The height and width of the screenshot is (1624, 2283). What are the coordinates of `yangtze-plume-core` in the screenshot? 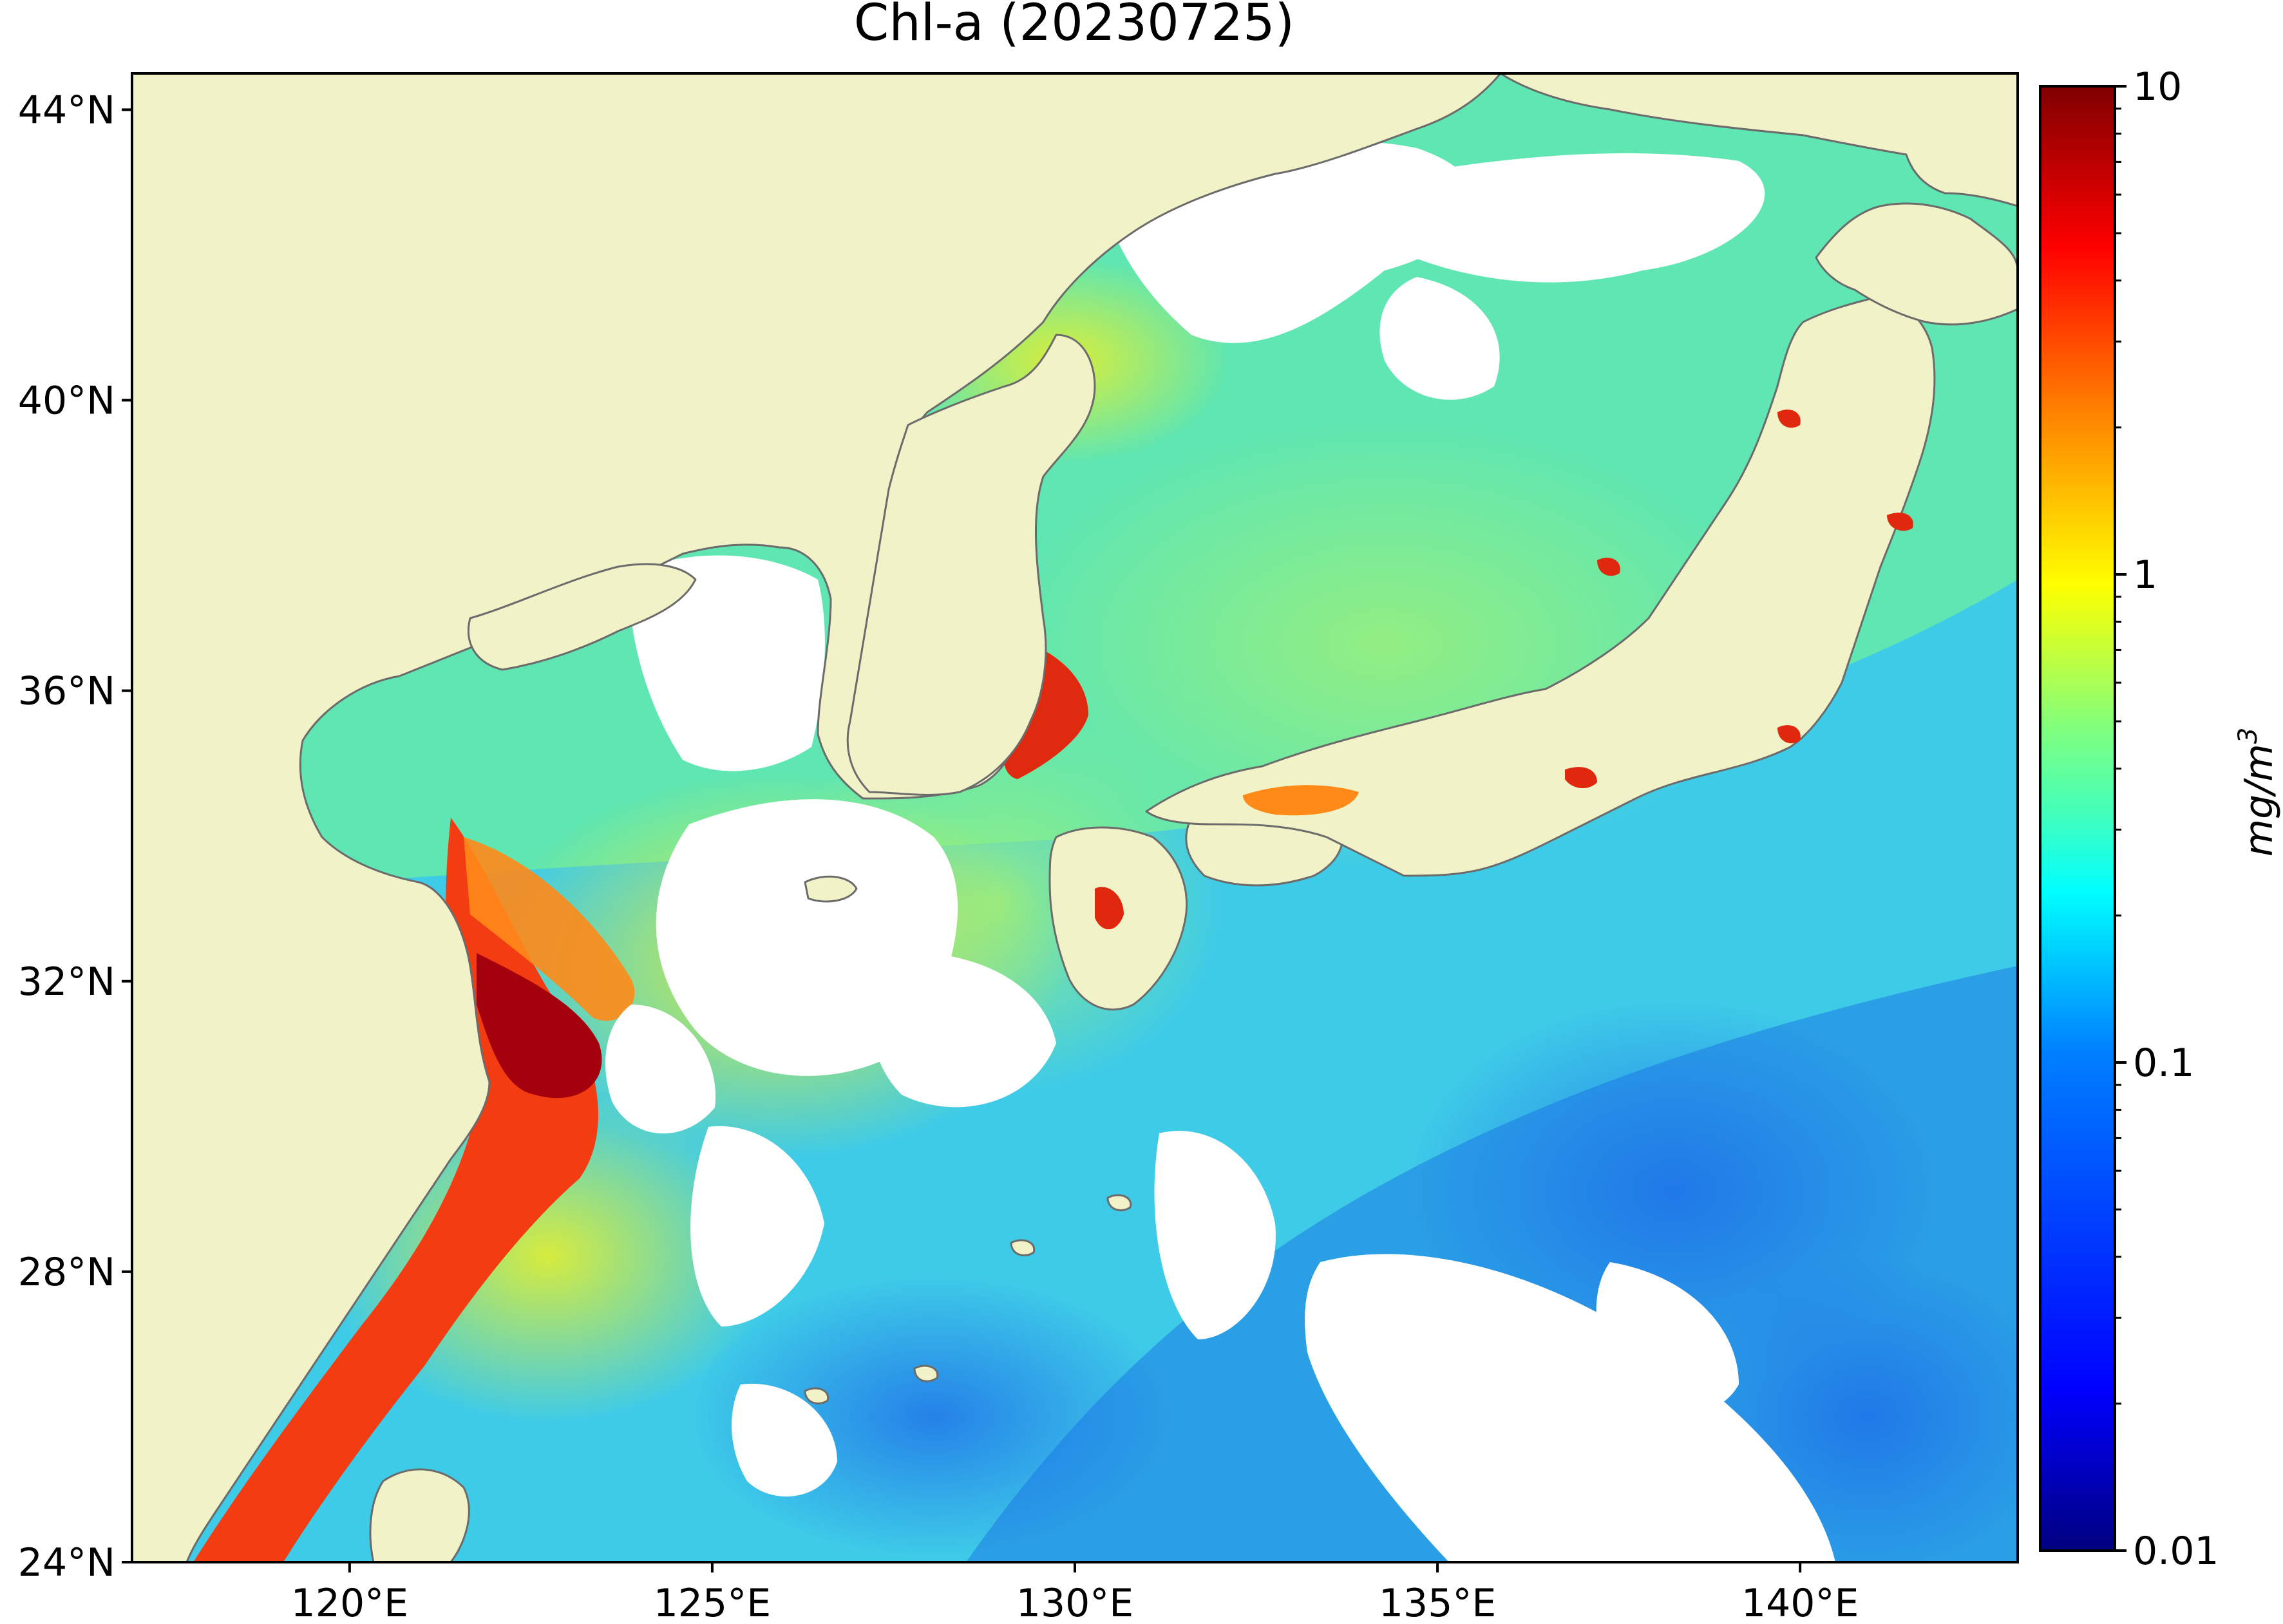 It's located at (539, 1026).